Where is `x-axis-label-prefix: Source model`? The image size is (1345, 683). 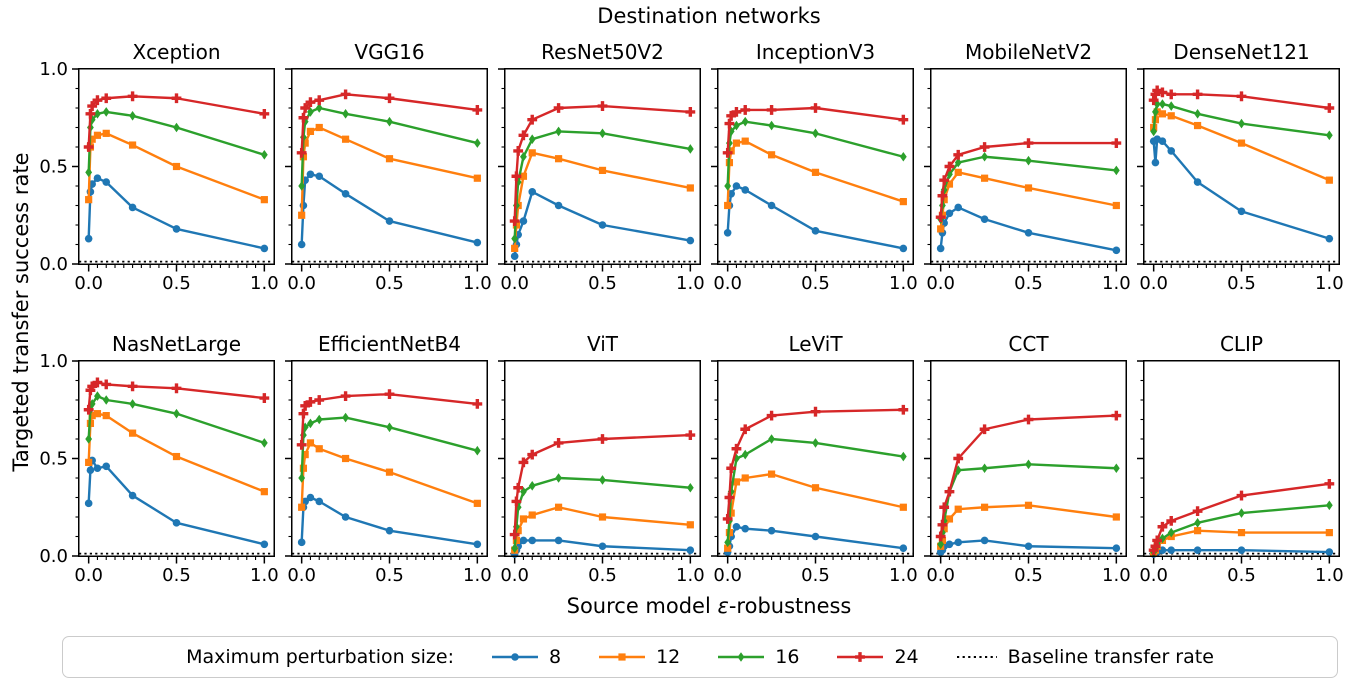
x-axis-label-prefix: Source model is located at coordinates (642, 606).